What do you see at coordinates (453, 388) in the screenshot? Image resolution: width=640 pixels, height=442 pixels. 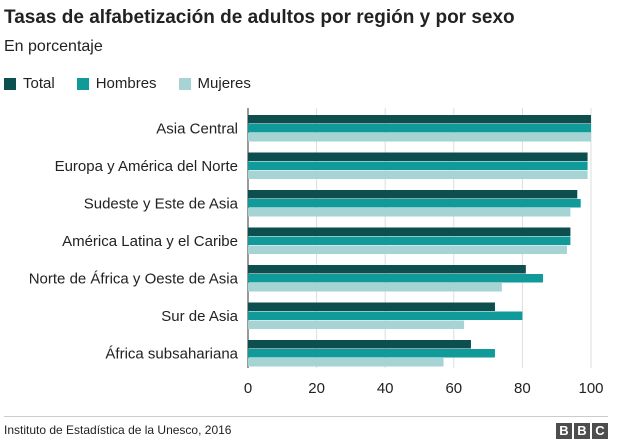 I see `x-tick-label: 60` at bounding box center [453, 388].